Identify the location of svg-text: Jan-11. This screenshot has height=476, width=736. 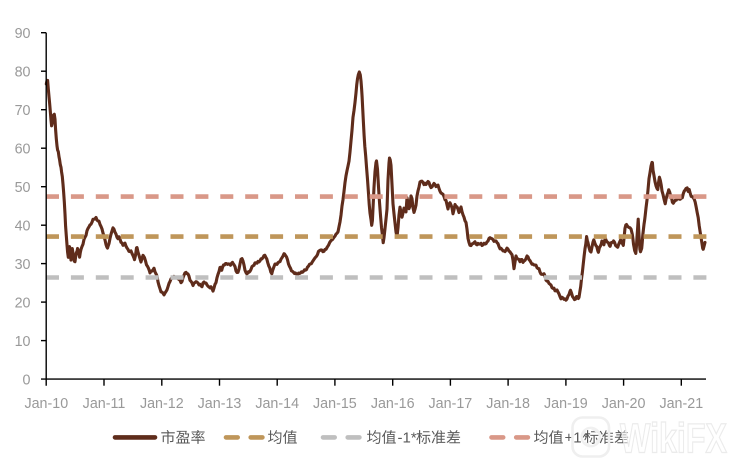
(104, 404).